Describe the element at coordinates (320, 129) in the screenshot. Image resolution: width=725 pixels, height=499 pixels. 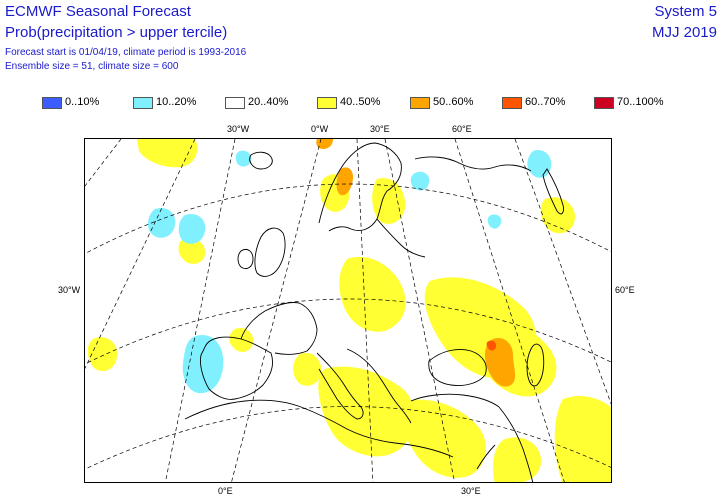
I see `lon-label-top: 0°W` at that location.